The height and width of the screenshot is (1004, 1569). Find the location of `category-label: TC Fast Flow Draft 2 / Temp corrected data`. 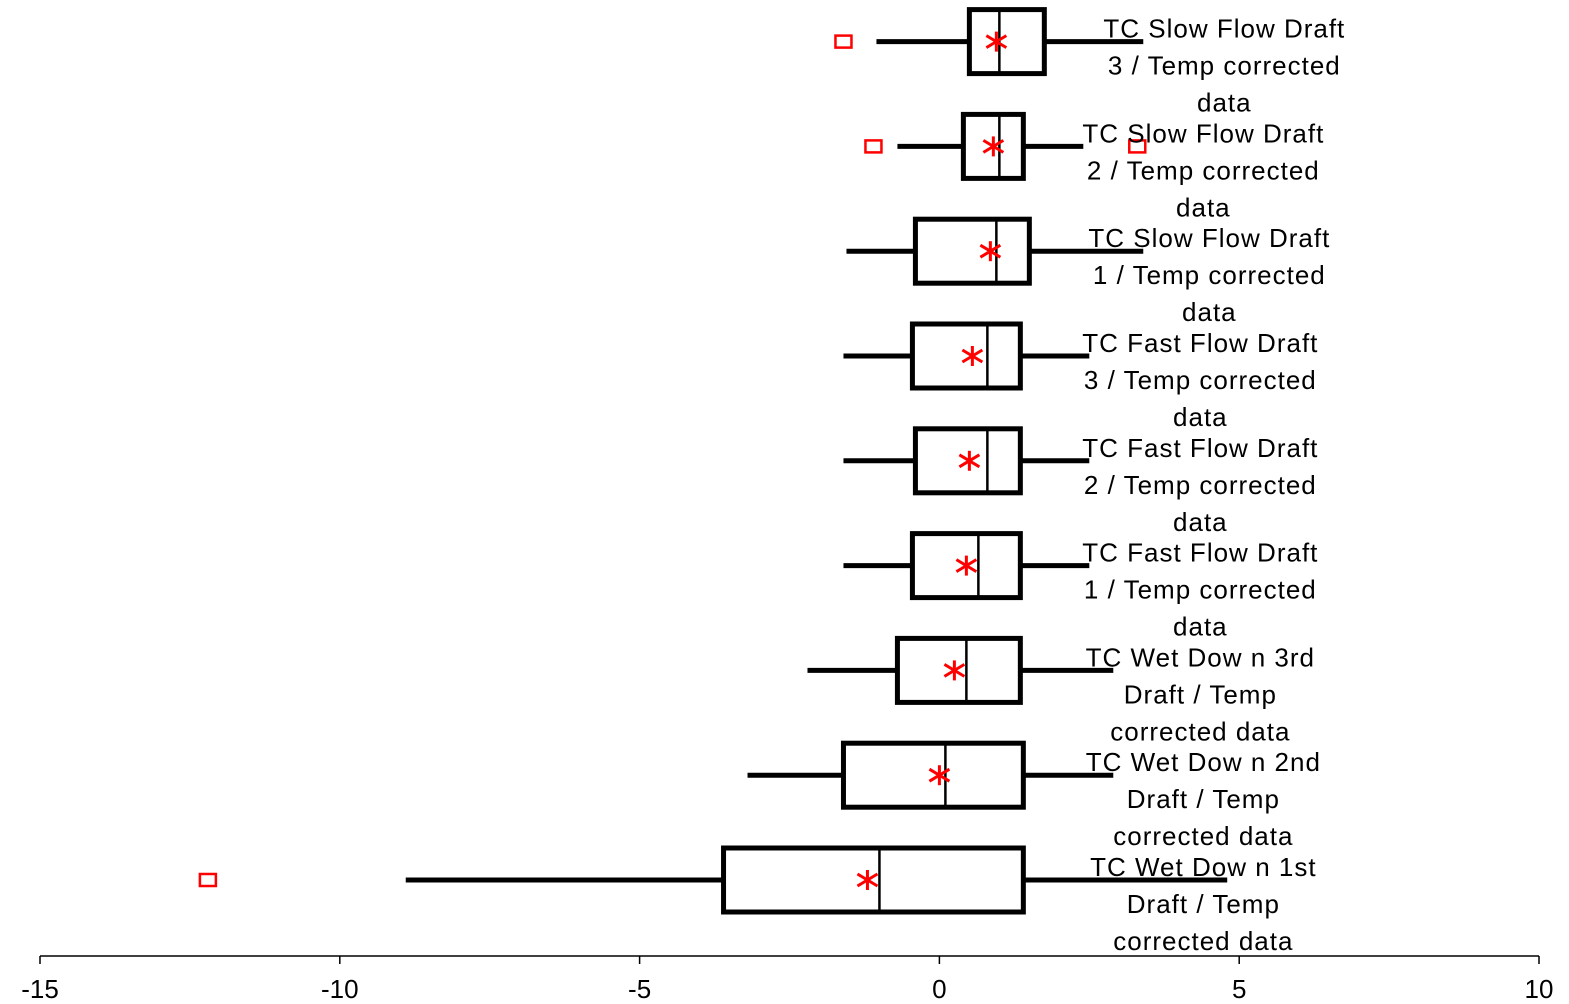

category-label: TC Fast Flow Draft 2 / Temp corrected data is located at coordinates (1200, 485).